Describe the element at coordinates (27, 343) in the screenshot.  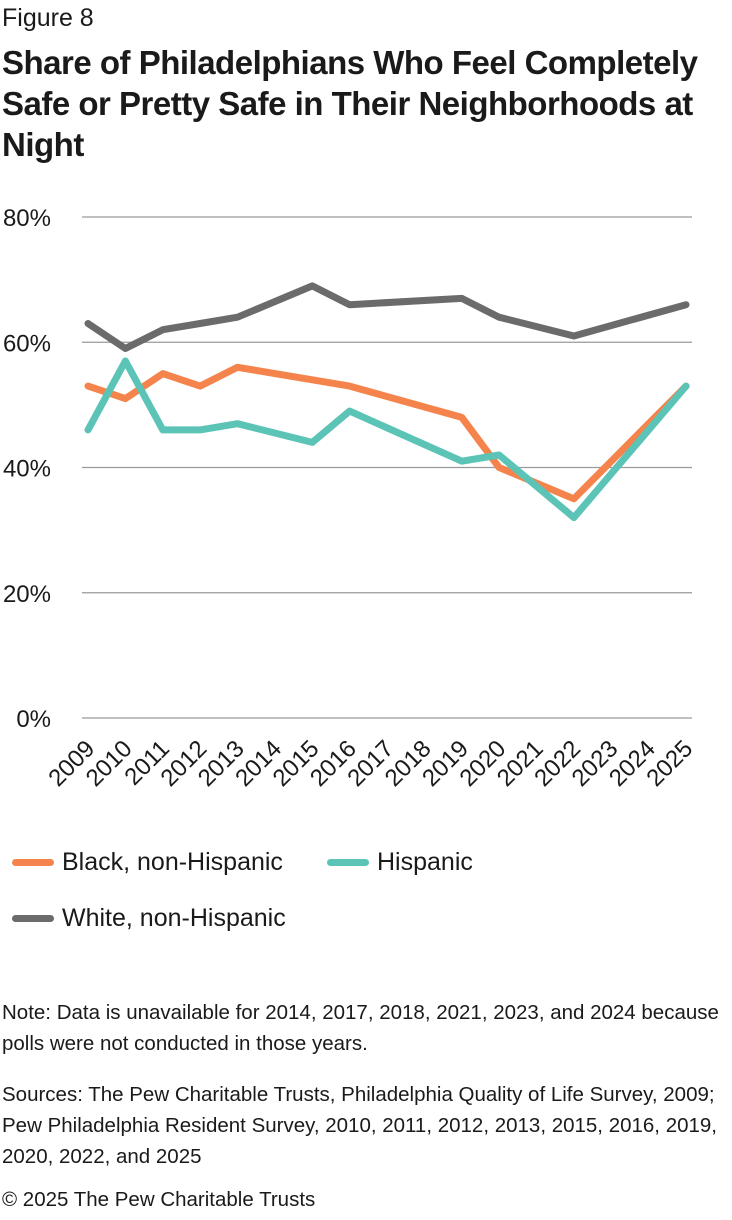
I see `y-tick-label: 60%` at that location.